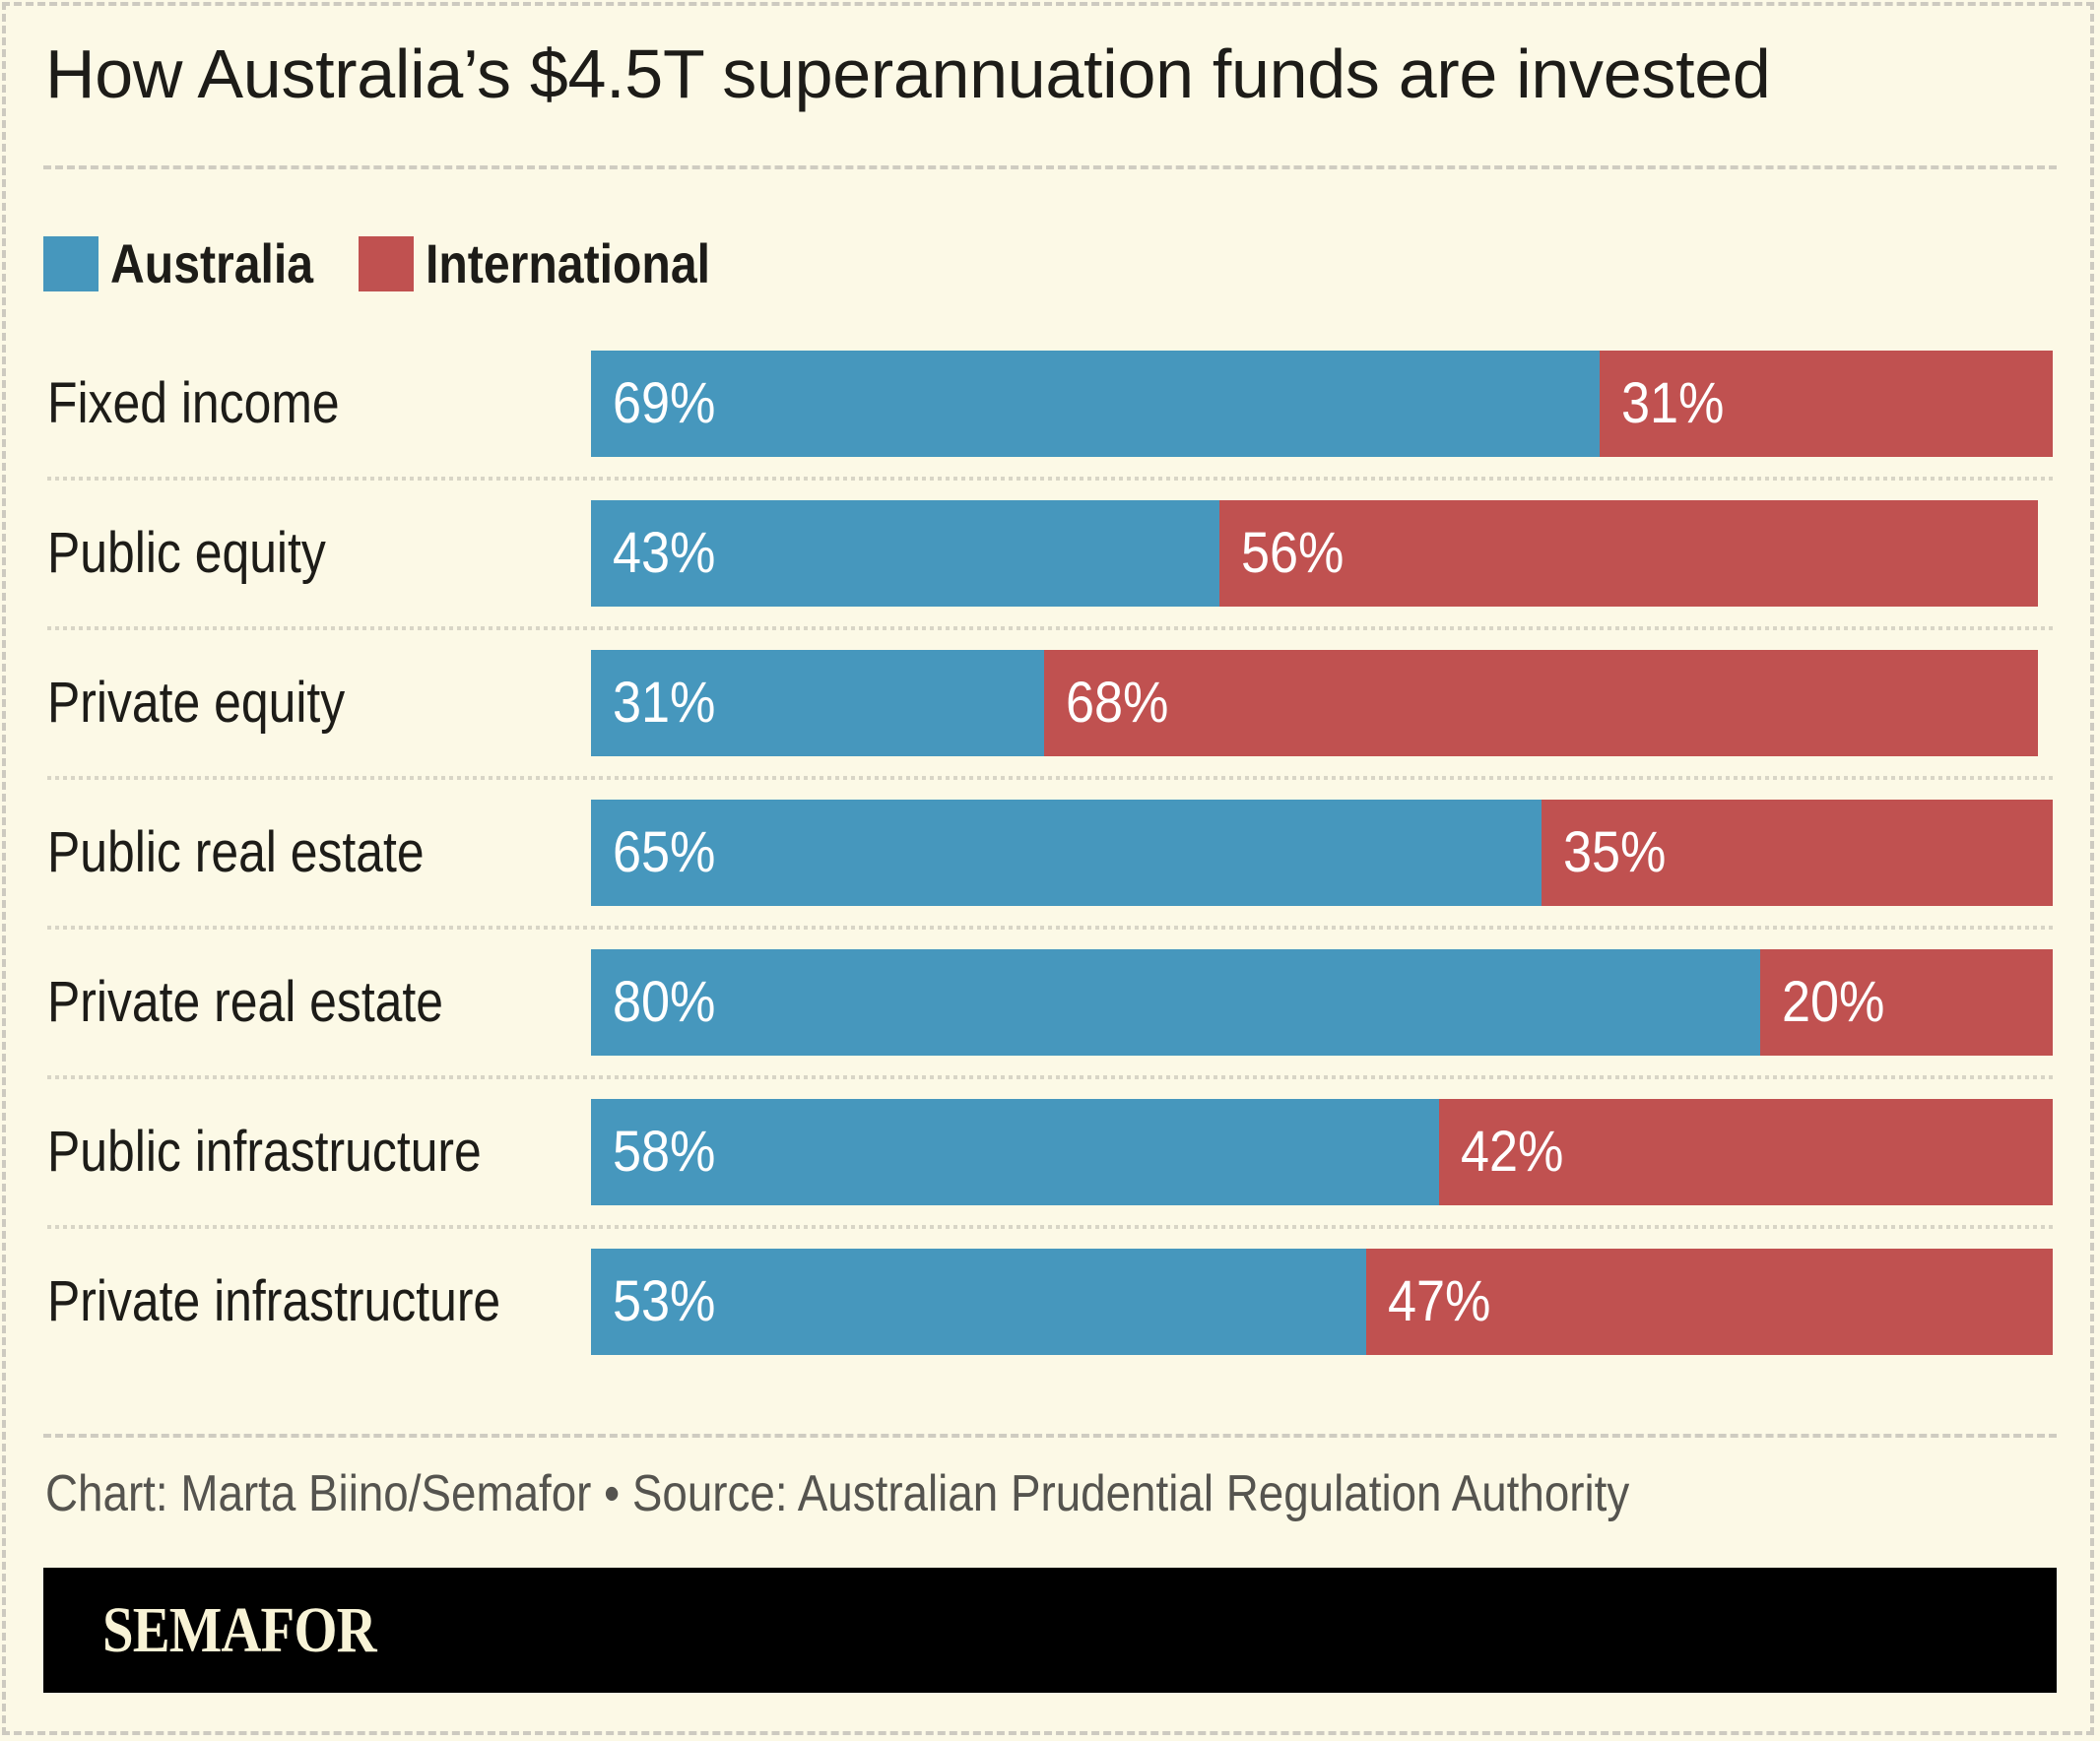  I want to click on category-label: Private real estate, so click(246, 1002).